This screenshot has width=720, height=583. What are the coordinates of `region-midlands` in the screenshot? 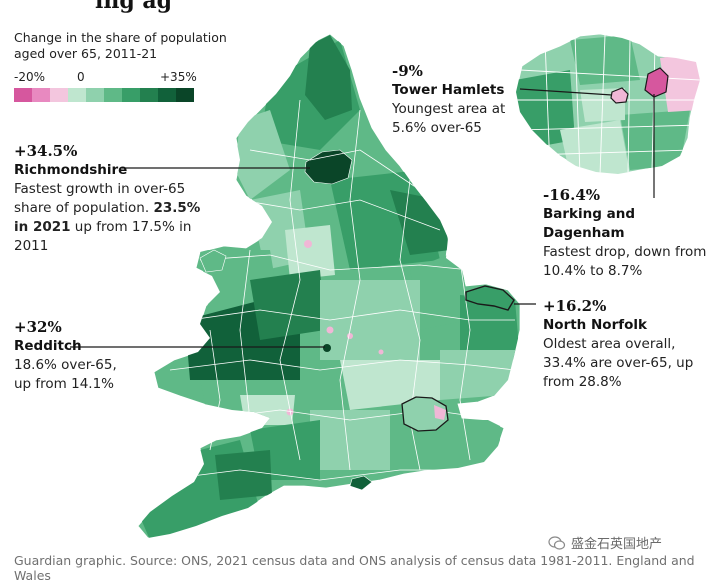 It's located at (370, 320).